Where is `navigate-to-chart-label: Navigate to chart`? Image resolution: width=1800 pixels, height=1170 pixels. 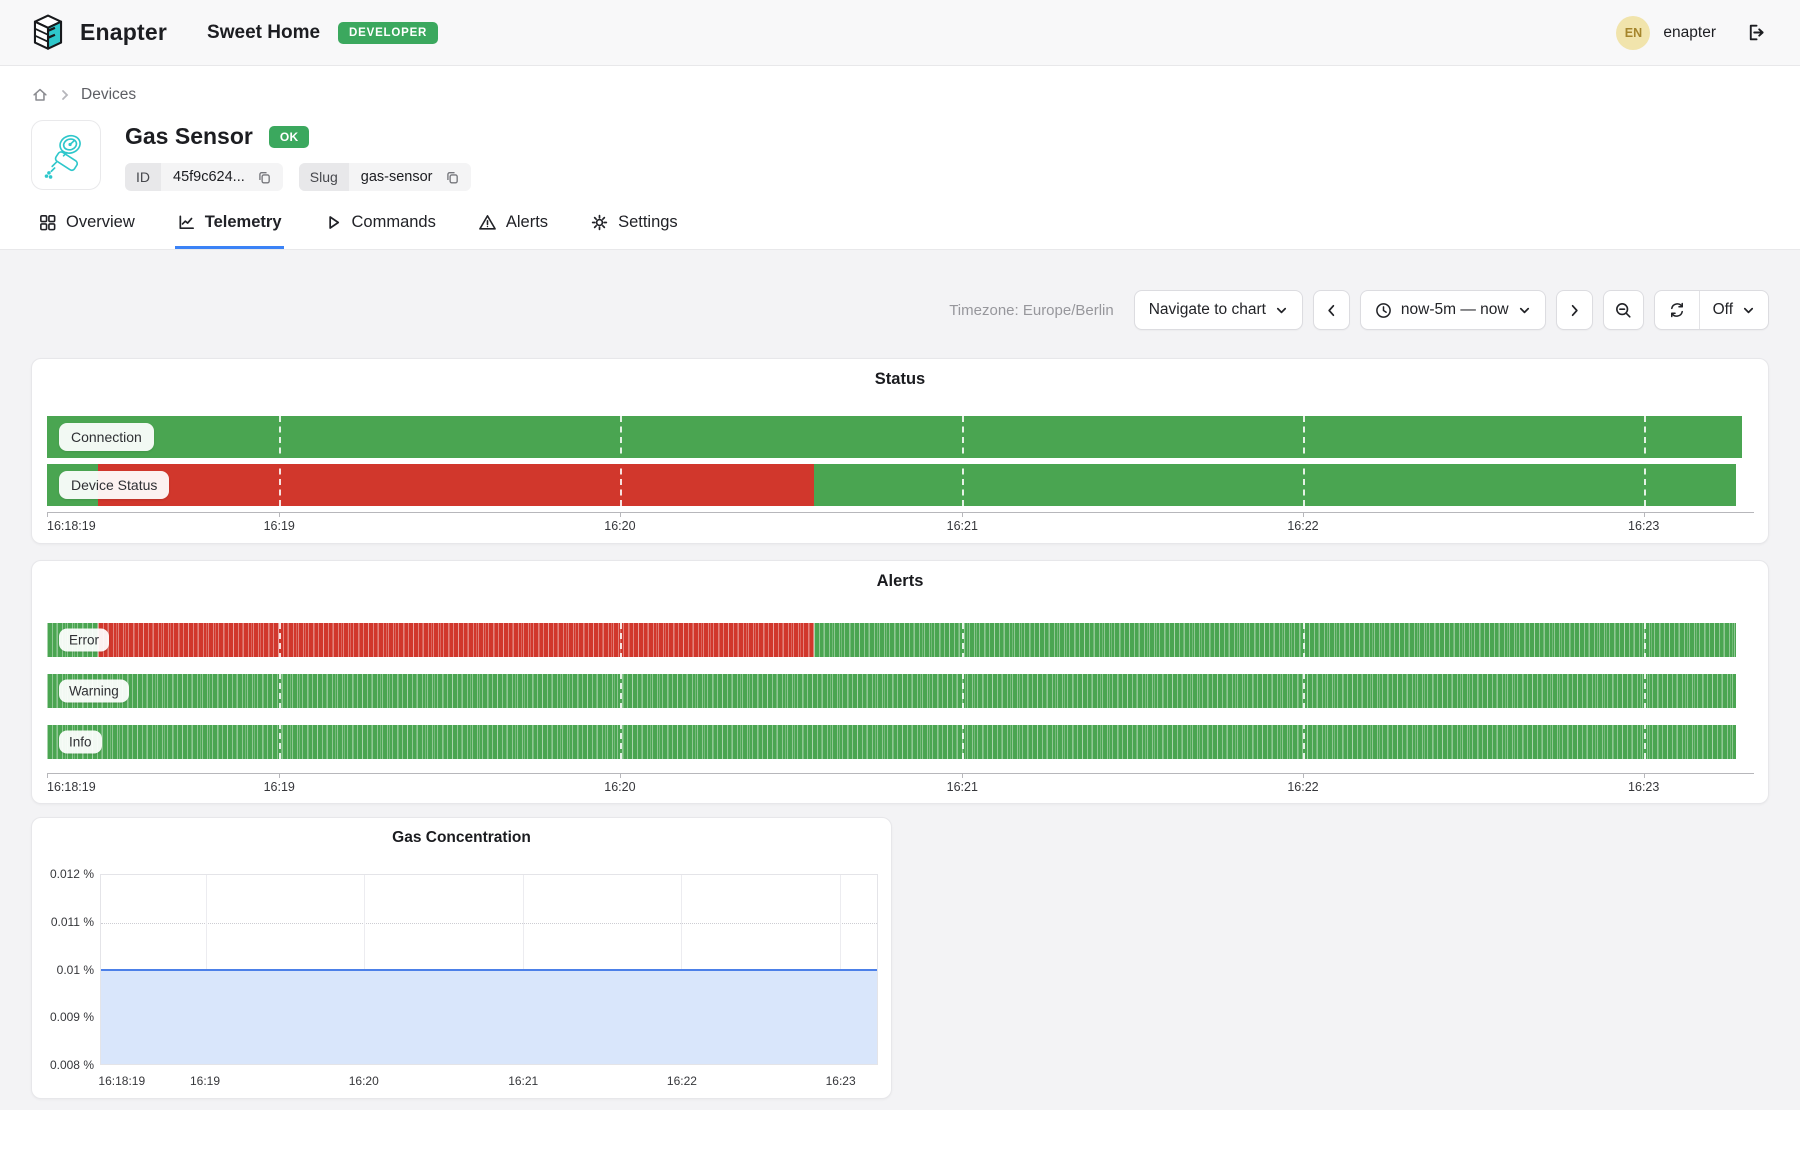
navigate-to-chart-label: Navigate to chart is located at coordinates (1207, 309).